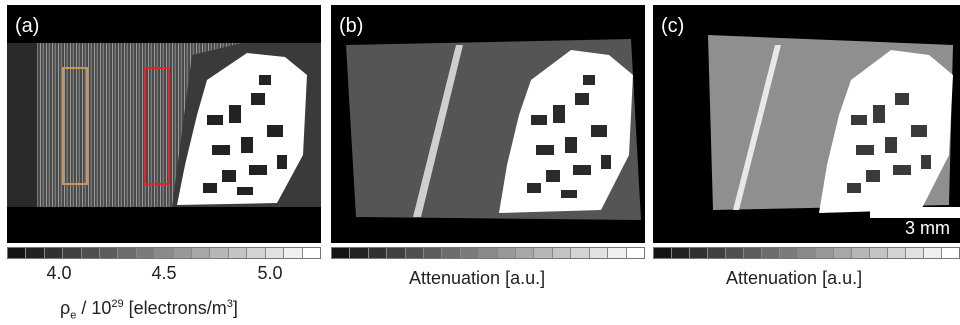 This screenshot has width=960, height=325. I want to click on rho-symbol: ρ, so click(65, 308).